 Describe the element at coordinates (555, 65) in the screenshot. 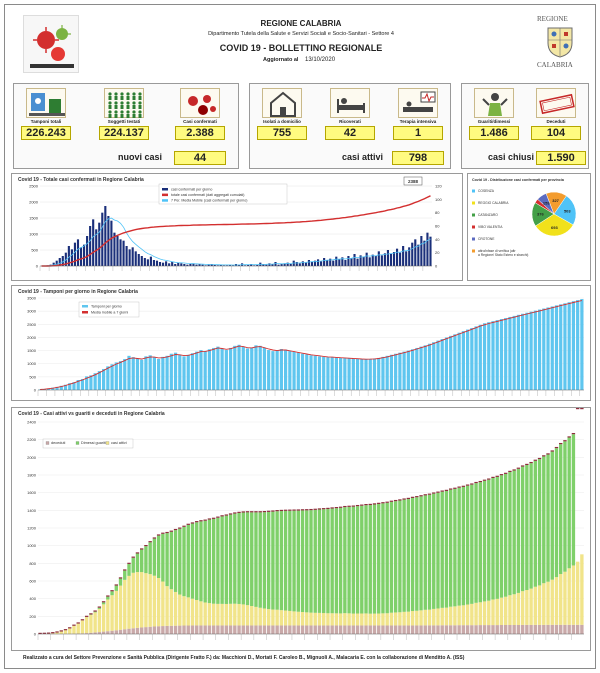

I see `logo-text-bottom: CALABRIA` at that location.